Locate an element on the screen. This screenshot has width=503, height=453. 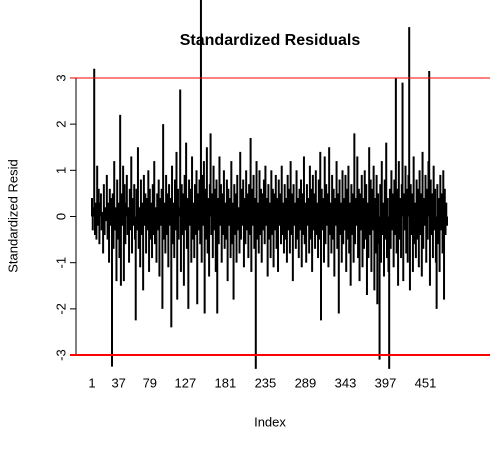
x-axis-label: Index is located at coordinates (270, 421).